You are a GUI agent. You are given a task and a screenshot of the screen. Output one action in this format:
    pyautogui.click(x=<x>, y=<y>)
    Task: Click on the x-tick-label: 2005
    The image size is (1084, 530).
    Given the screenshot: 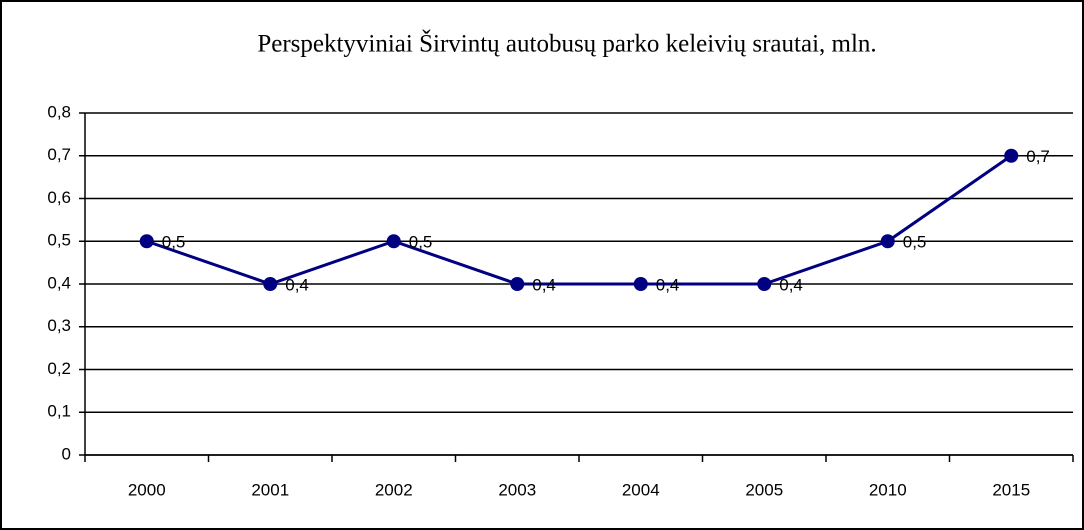 What is the action you would take?
    pyautogui.click(x=764, y=489)
    